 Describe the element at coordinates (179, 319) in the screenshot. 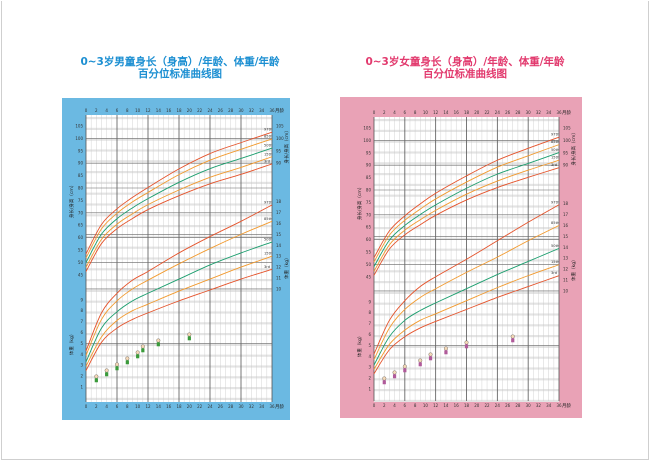

I see `weight-curve-3rd` at that location.